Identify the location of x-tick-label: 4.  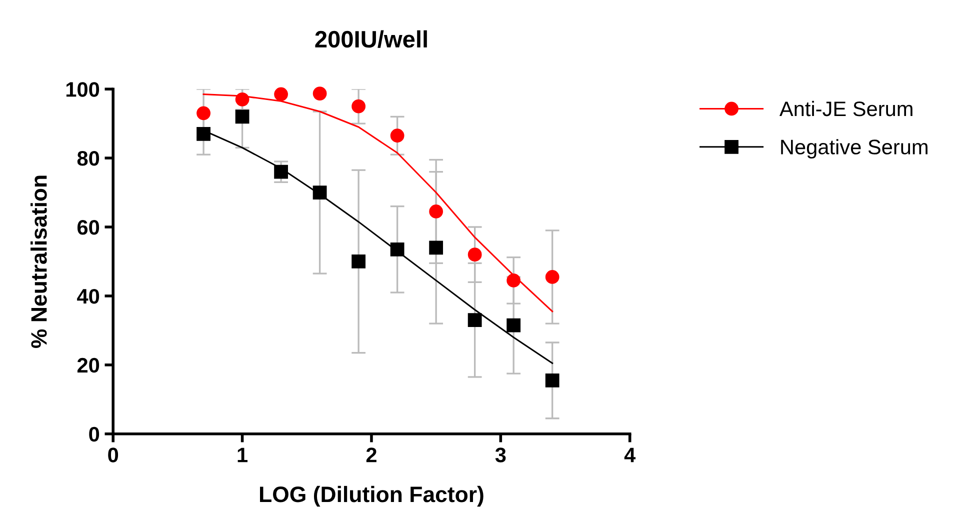
(630, 455).